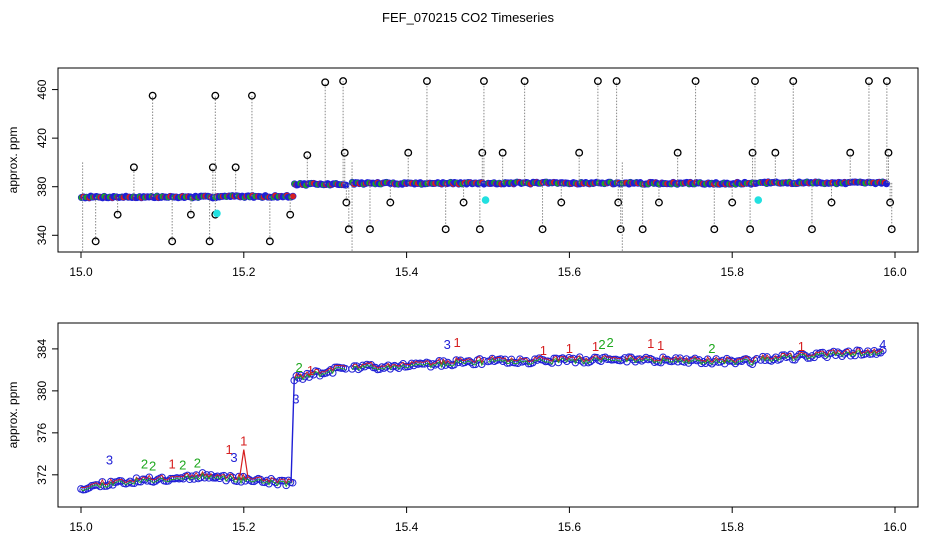  I want to click on x-tick-label: 15.0, so click(81, 272).